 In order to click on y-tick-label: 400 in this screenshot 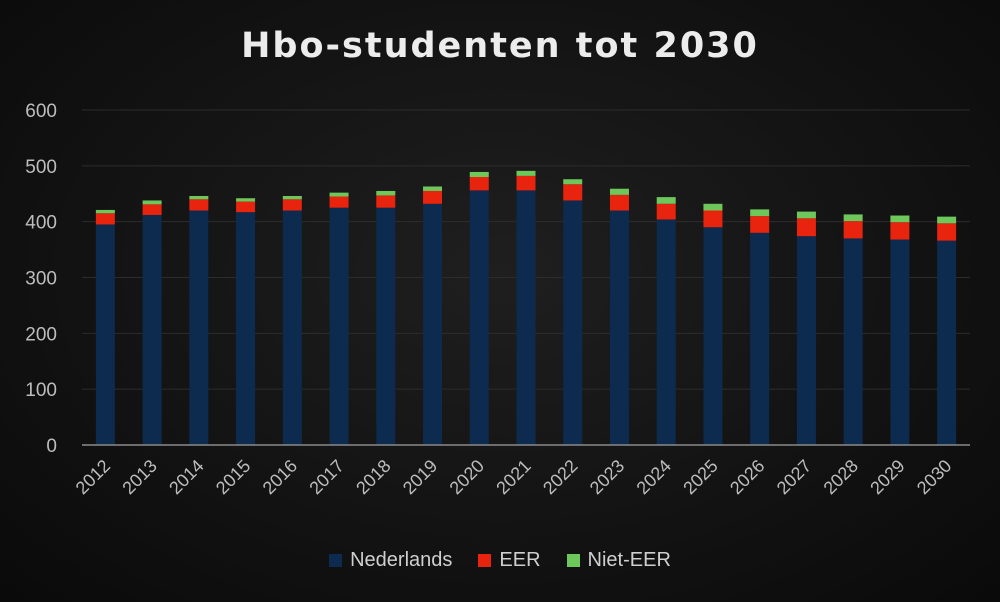, I will do `click(41, 223)`.